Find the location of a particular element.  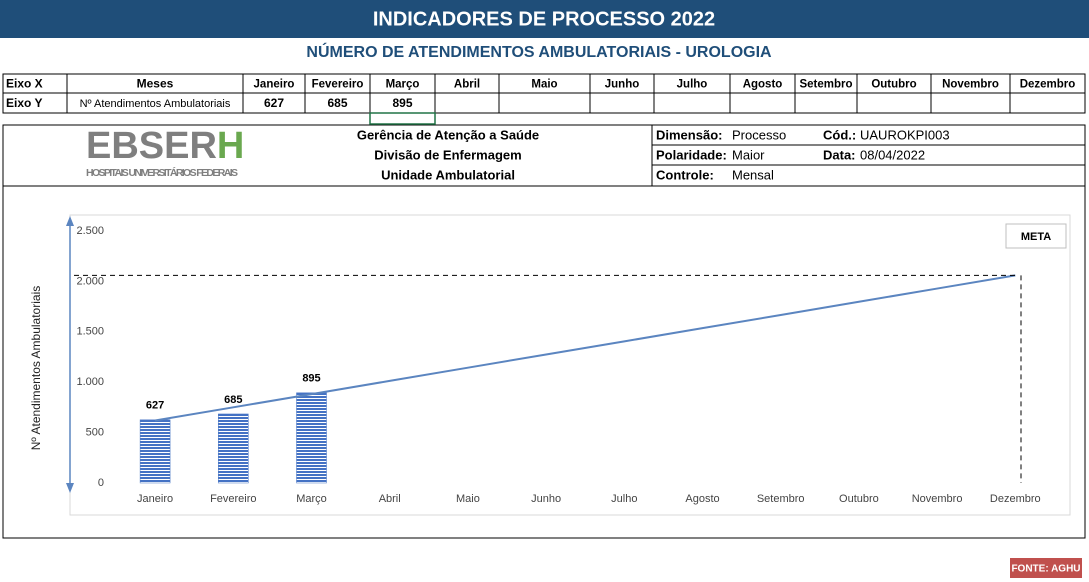

logo: EBSERH is located at coordinates (165, 146).